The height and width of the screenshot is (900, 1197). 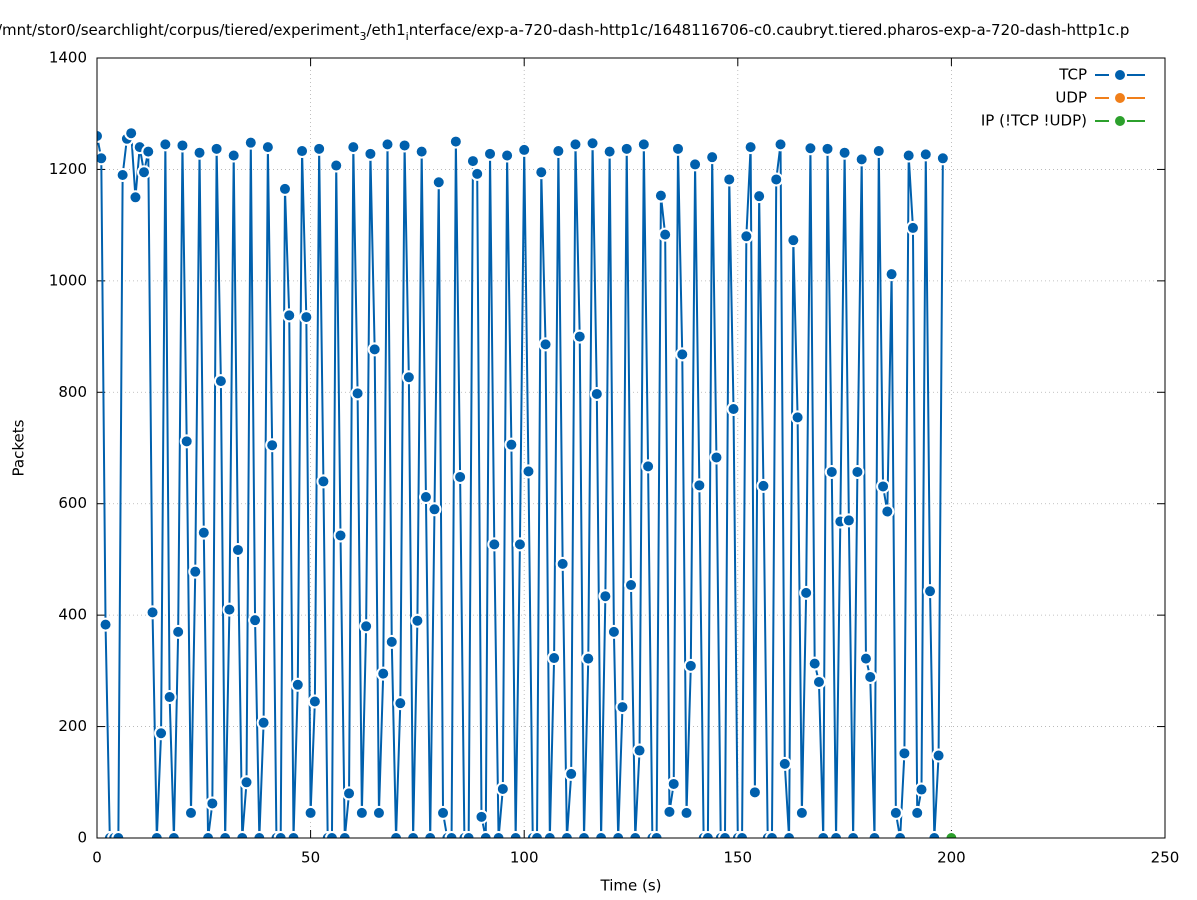 I want to click on title-part: 3, so click(x=362, y=36).